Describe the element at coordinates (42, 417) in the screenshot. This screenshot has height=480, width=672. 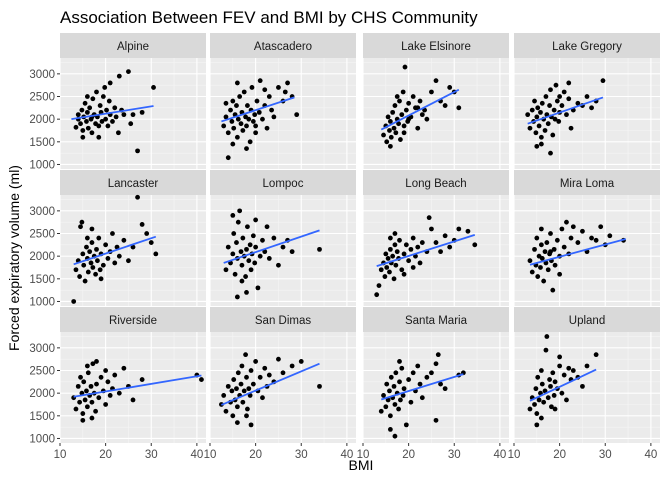
I see `y-tick-label: 1500` at that location.